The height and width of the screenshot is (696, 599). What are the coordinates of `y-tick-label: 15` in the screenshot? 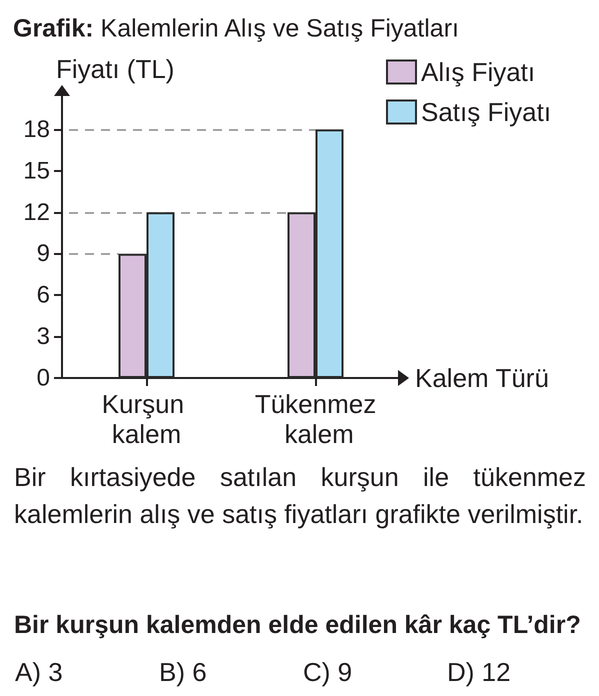 It's located at (36, 170).